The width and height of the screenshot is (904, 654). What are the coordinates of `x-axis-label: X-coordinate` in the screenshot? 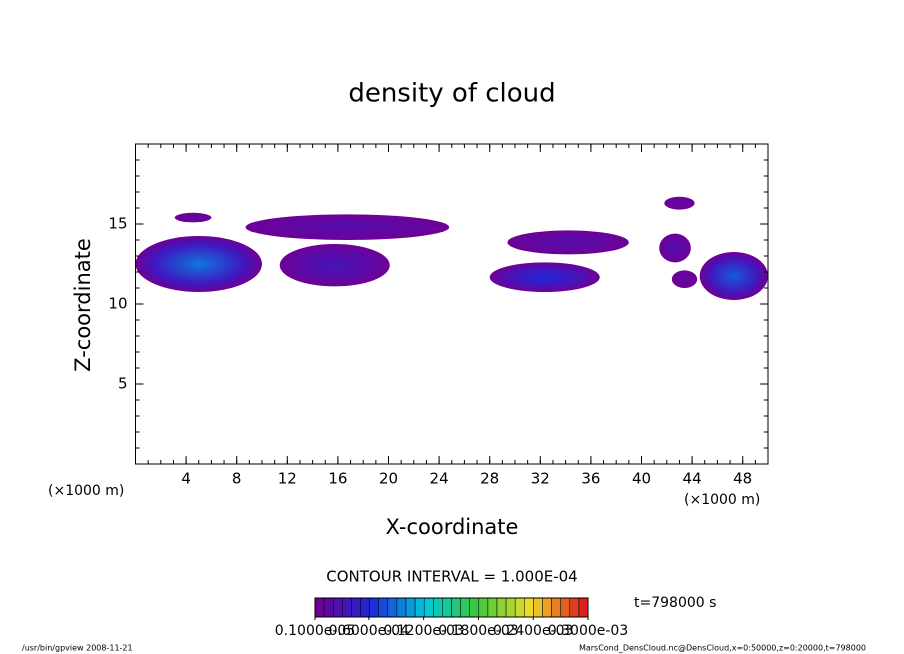 It's located at (452, 527).